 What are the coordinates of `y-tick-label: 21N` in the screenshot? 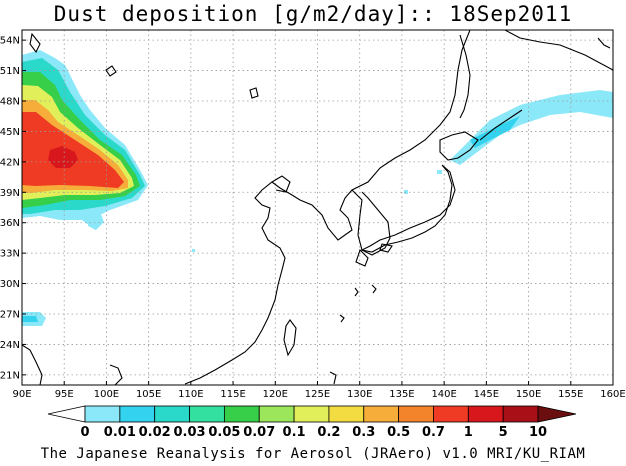 It's located at (10, 375).